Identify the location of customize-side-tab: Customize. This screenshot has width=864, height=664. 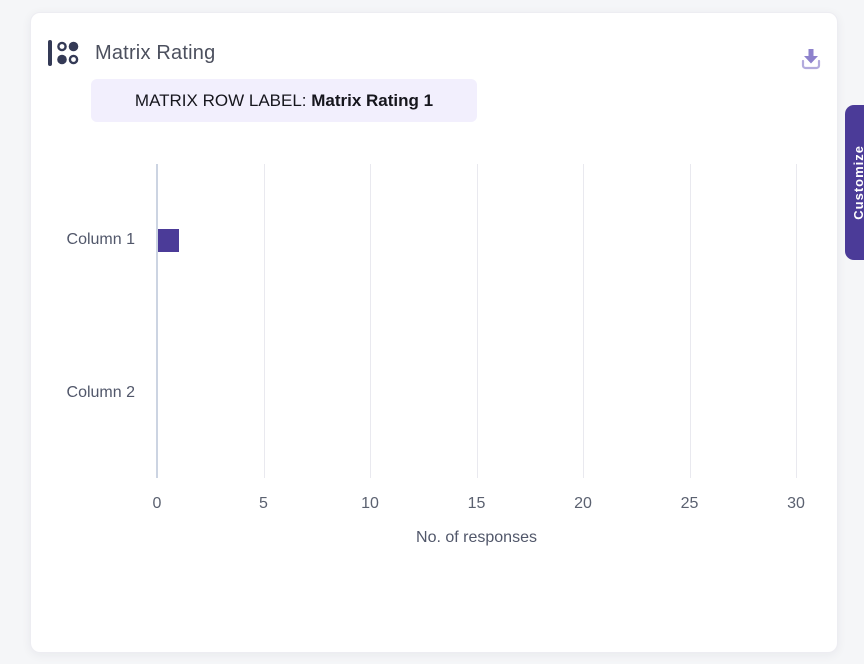
(854, 182).